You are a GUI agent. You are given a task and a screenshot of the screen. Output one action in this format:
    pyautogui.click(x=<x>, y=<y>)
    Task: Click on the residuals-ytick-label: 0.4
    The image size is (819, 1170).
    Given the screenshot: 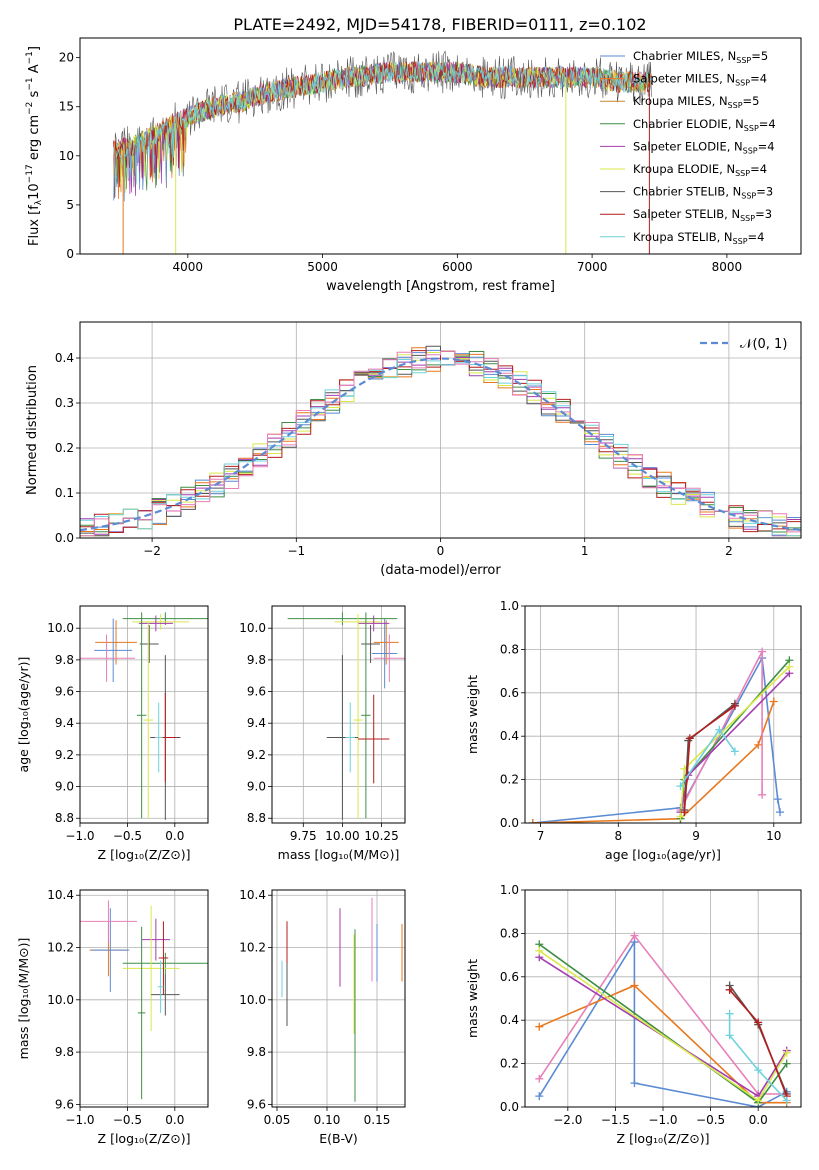 What is the action you would take?
    pyautogui.click(x=64, y=358)
    